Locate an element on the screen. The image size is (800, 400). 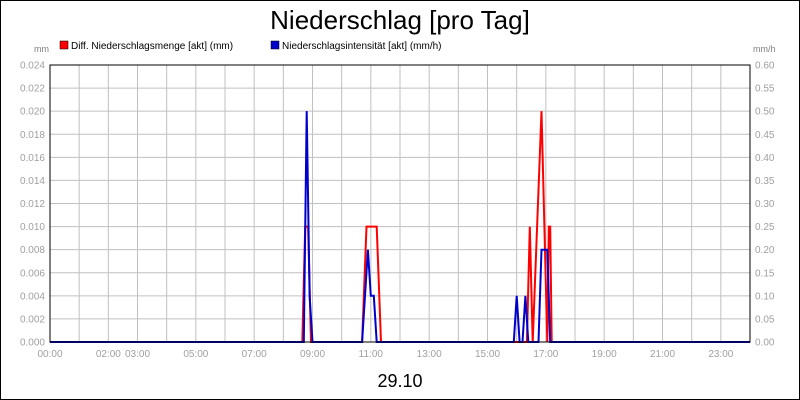
x-tick-label: 21:00 is located at coordinates (662, 354).